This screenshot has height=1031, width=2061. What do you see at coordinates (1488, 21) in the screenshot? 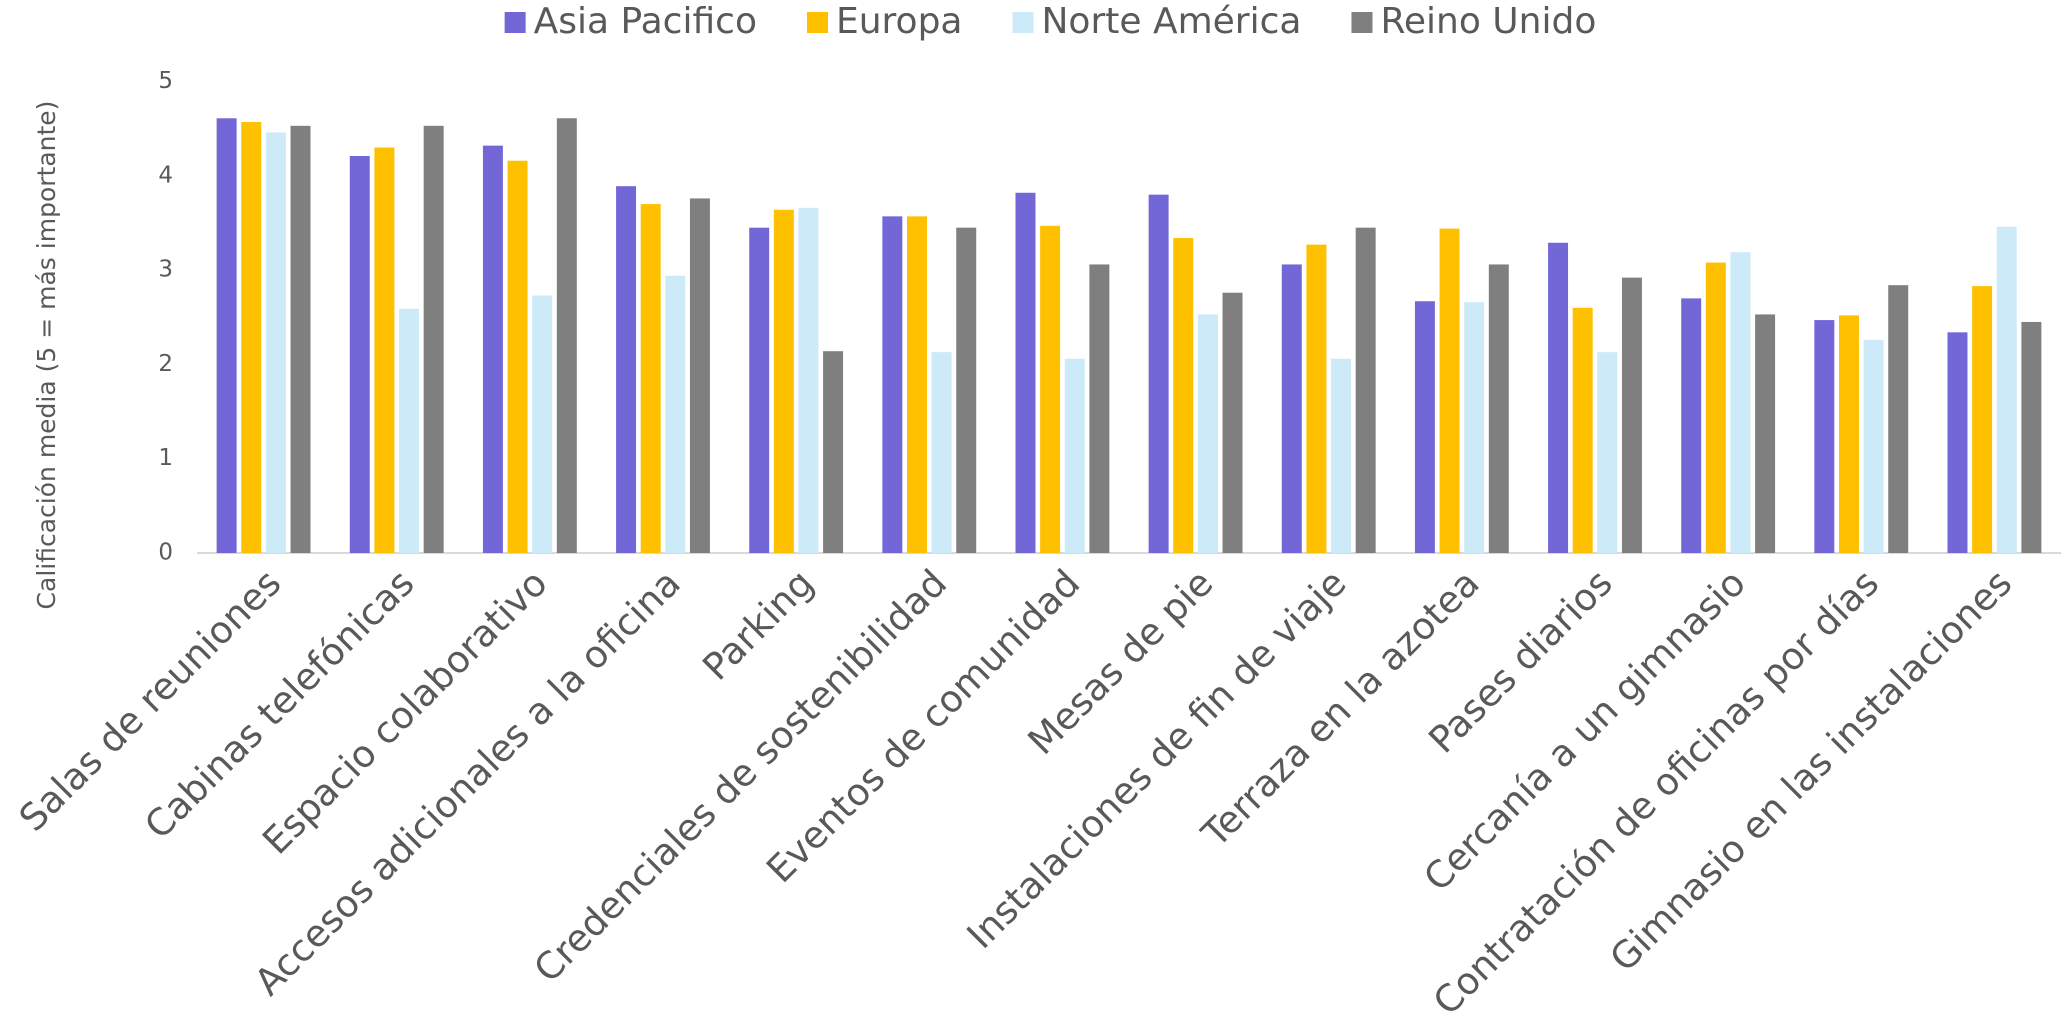
I see `legend-label: Reino Unido` at bounding box center [1488, 21].